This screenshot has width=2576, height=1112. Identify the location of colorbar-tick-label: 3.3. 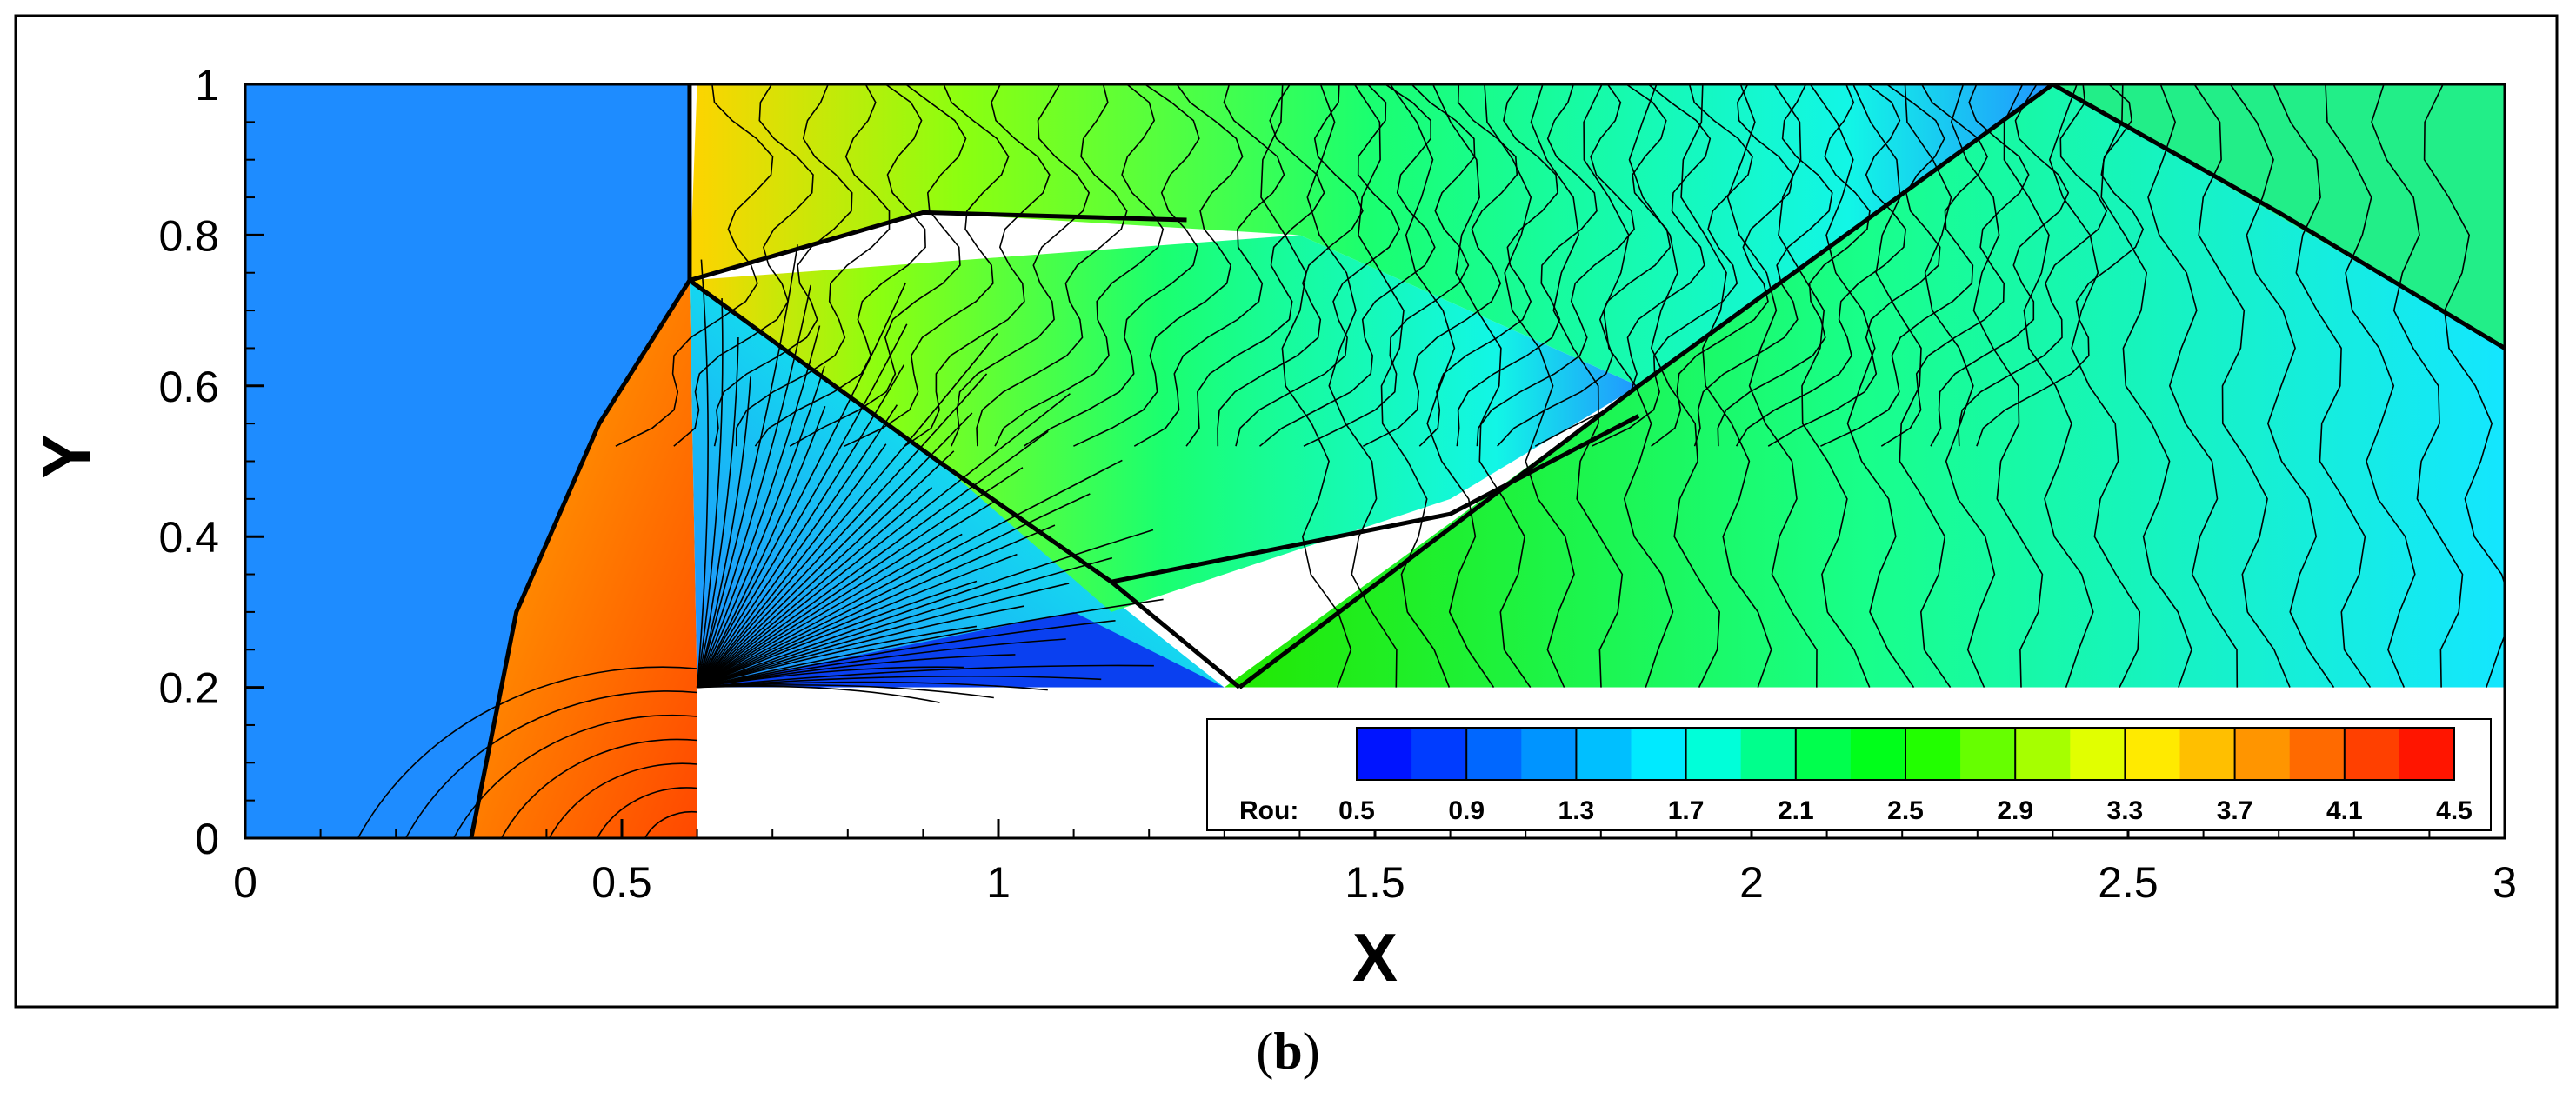
(2125, 810).